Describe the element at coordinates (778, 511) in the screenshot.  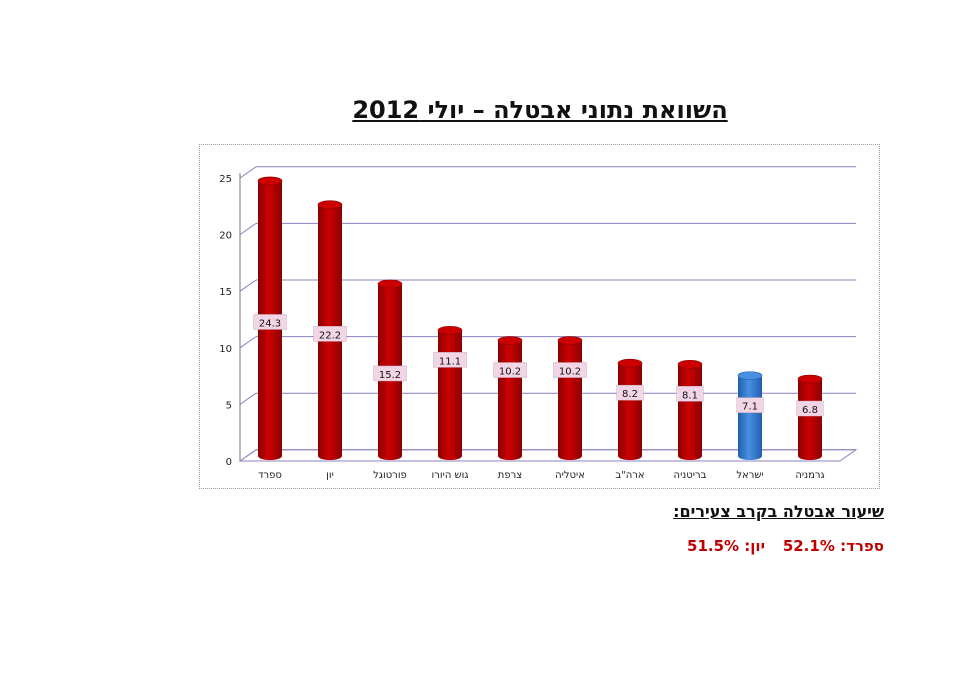
I see `youth-unemployment-heading: שיעור אבטלה בקרב צעירים:` at that location.